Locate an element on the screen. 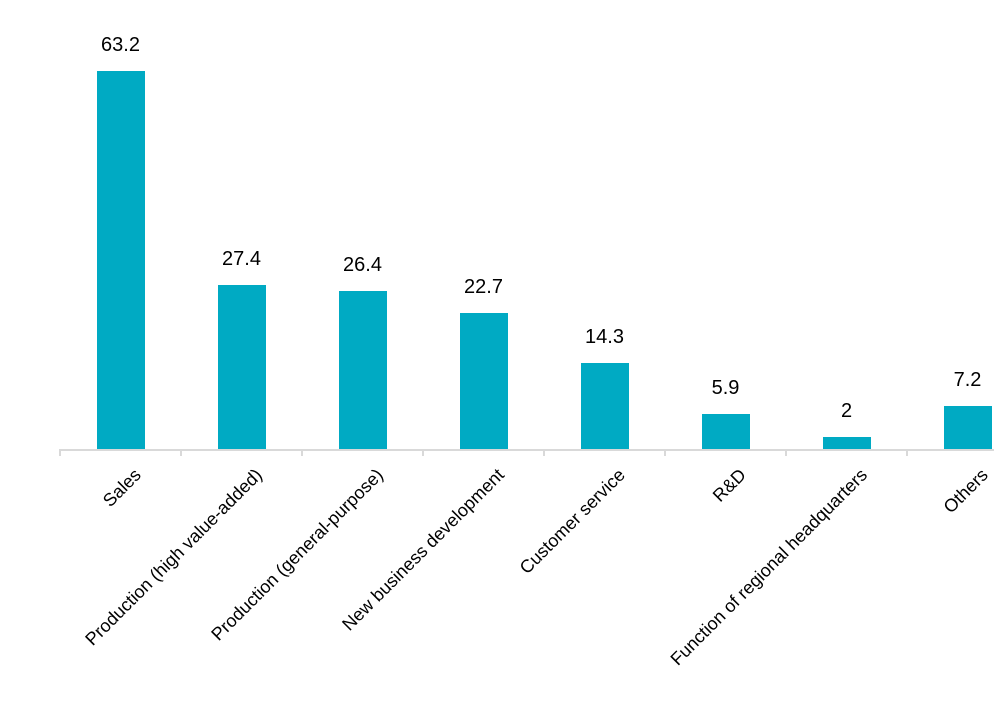 This screenshot has height=712, width=994. x-axis-tick-label: Sales is located at coordinates (122, 487).